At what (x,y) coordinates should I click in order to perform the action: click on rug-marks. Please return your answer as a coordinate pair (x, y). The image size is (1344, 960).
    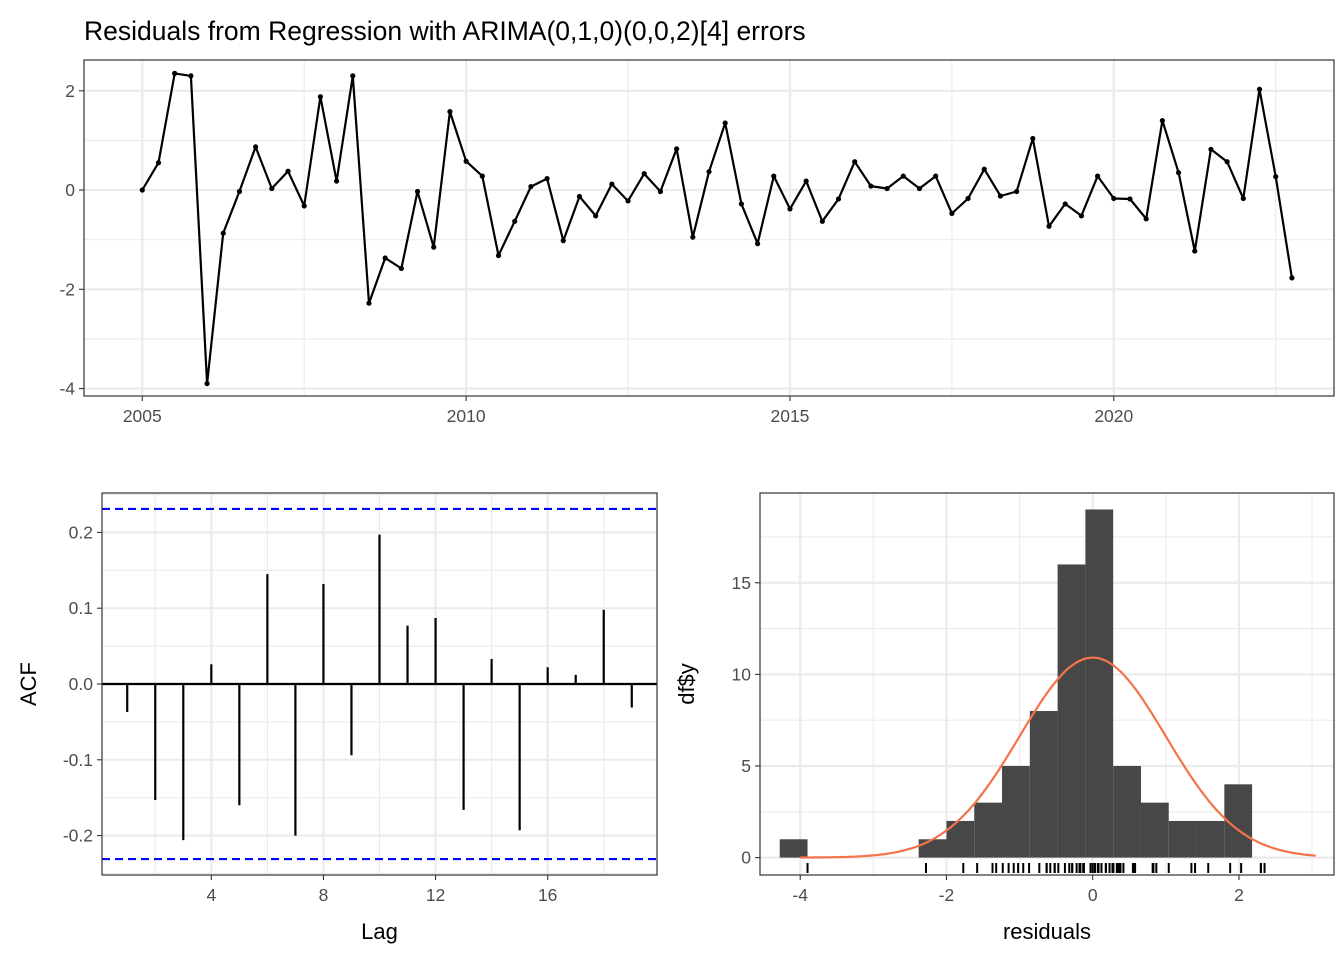
    Looking at the image, I should click on (1036, 868).